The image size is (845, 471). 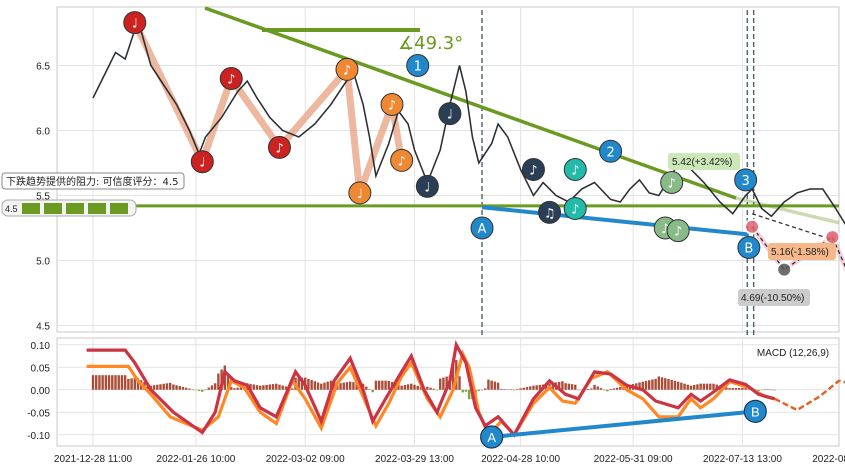 What do you see at coordinates (305, 459) in the screenshot?
I see `x-tick-label: 2022-03-02 09:00` at bounding box center [305, 459].